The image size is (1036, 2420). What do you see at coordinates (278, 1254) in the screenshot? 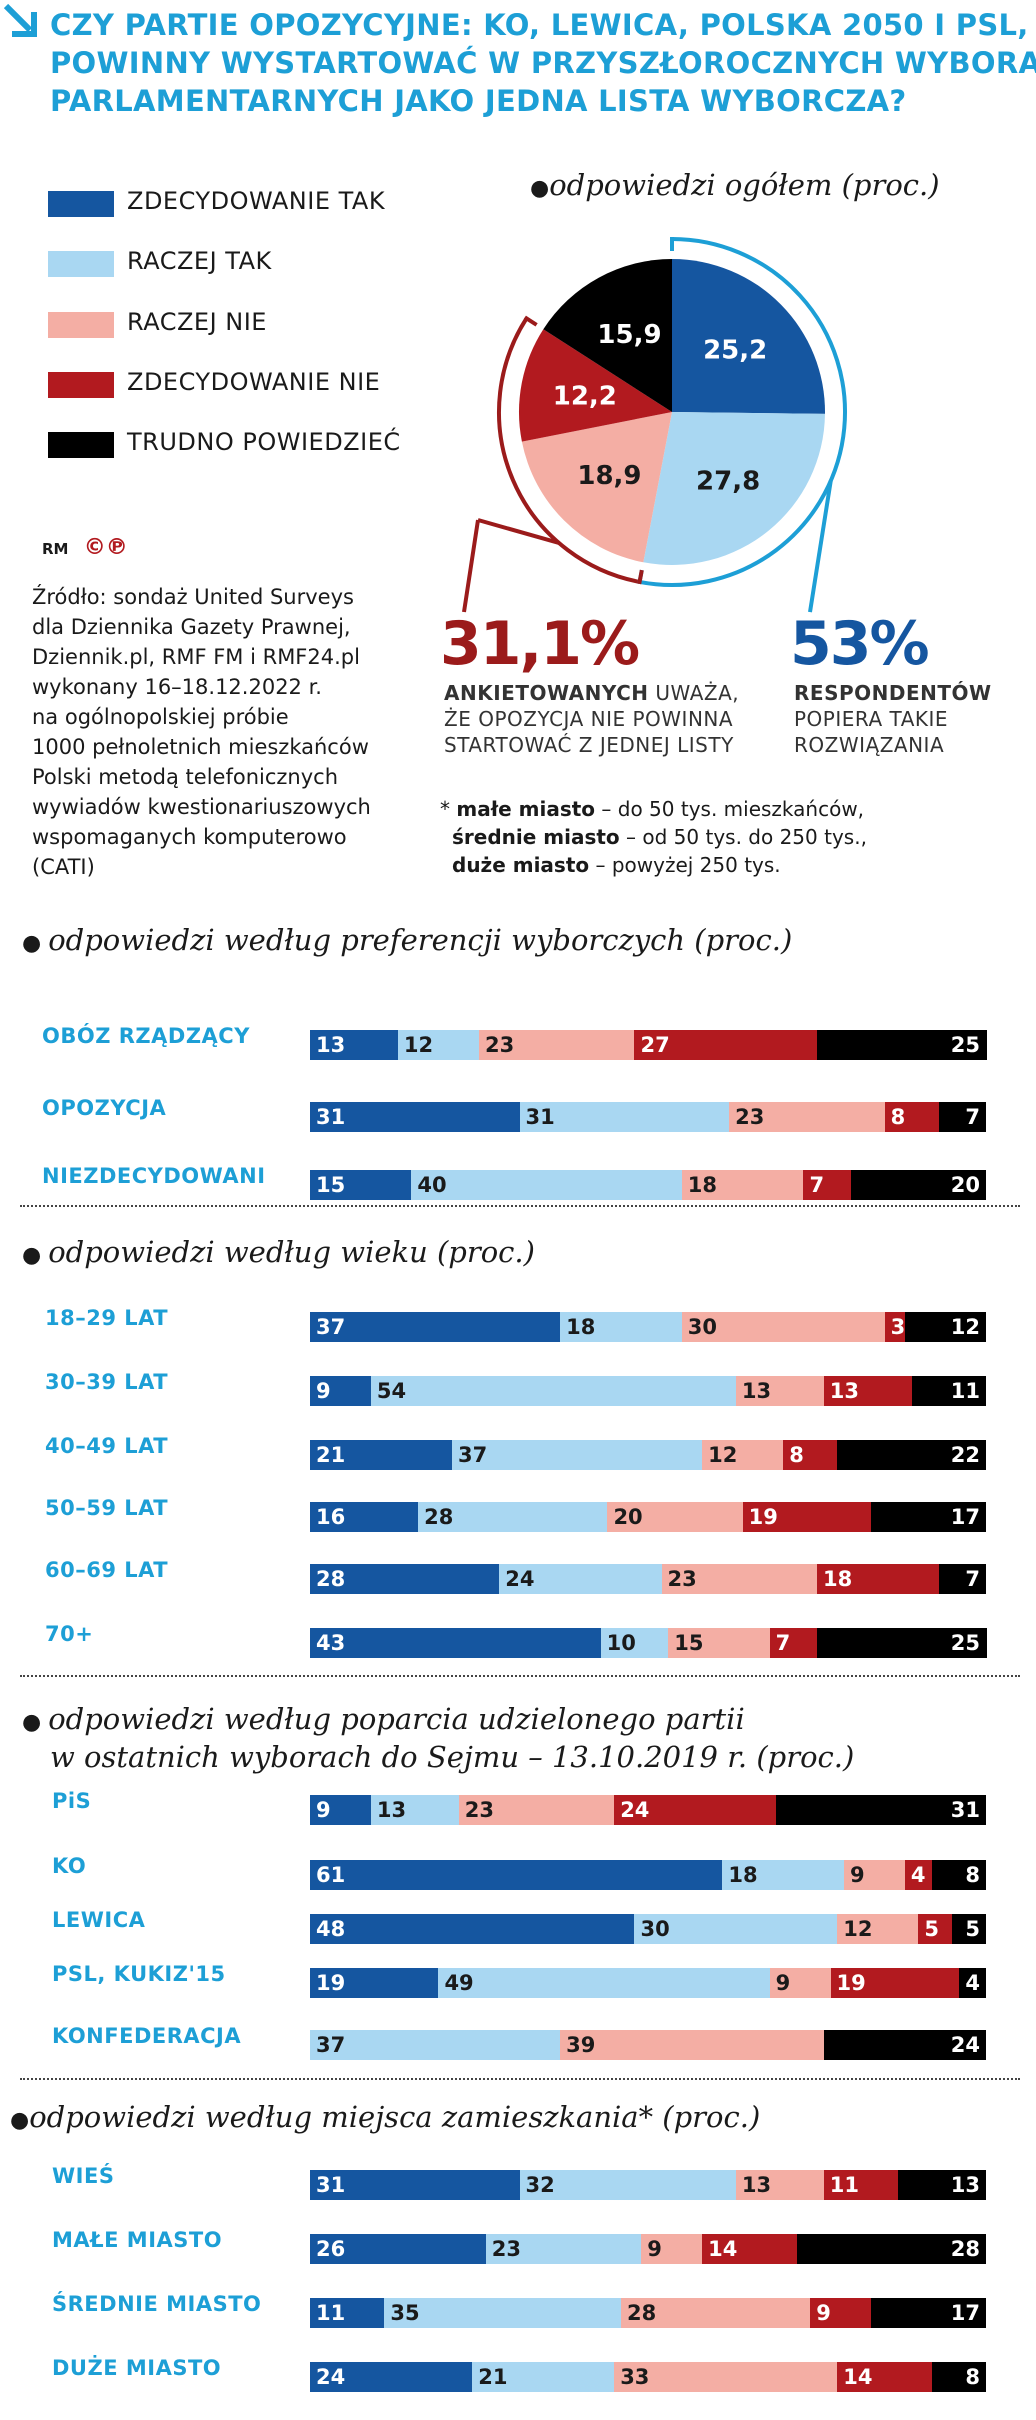
I see `section-title: ● odpowiedzi według wieku (proc.)` at bounding box center [278, 1254].